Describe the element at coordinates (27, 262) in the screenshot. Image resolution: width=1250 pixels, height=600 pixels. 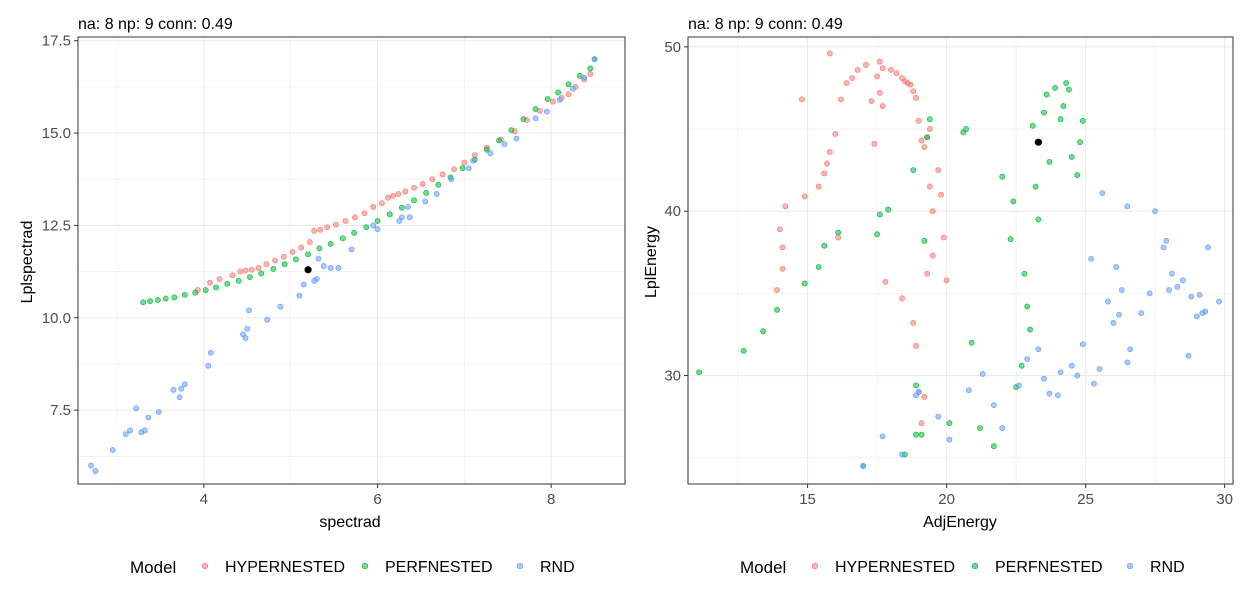
I see `left-y-axis-title: Lplspectrad` at that location.